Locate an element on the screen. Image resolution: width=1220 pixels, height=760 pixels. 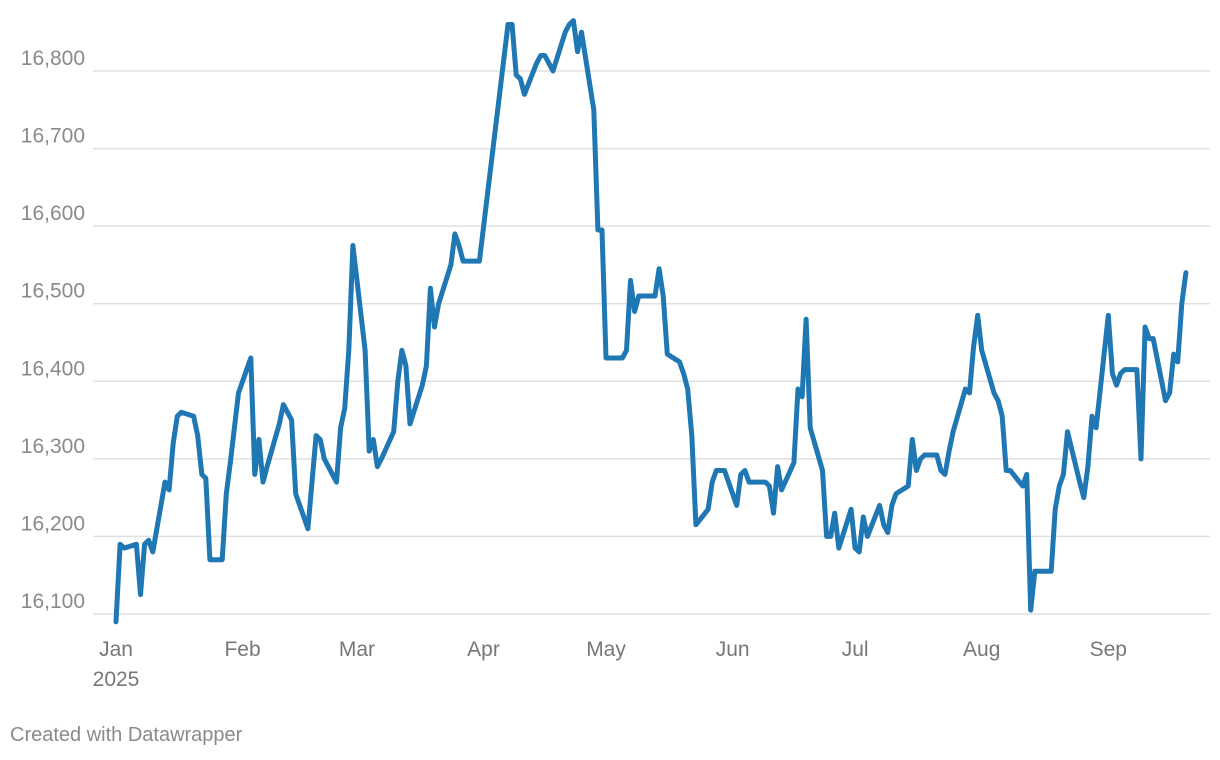
x-tick-label: Aug is located at coordinates (981, 649).